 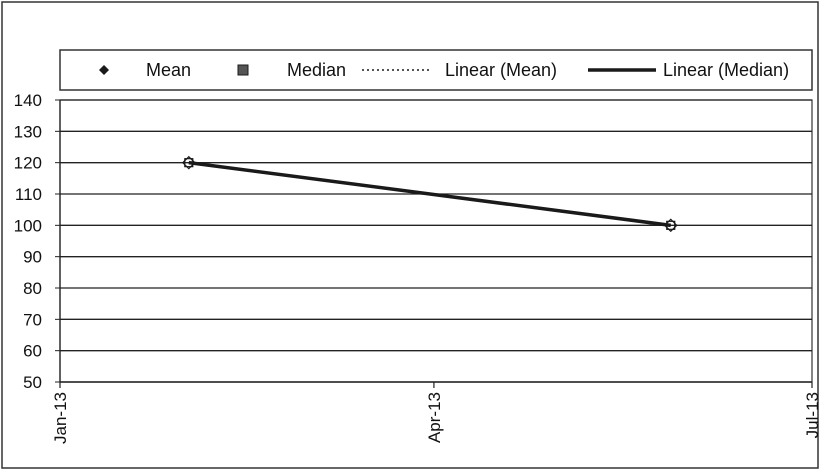 I want to click on y-tick-label: 140, so click(x=28, y=100).